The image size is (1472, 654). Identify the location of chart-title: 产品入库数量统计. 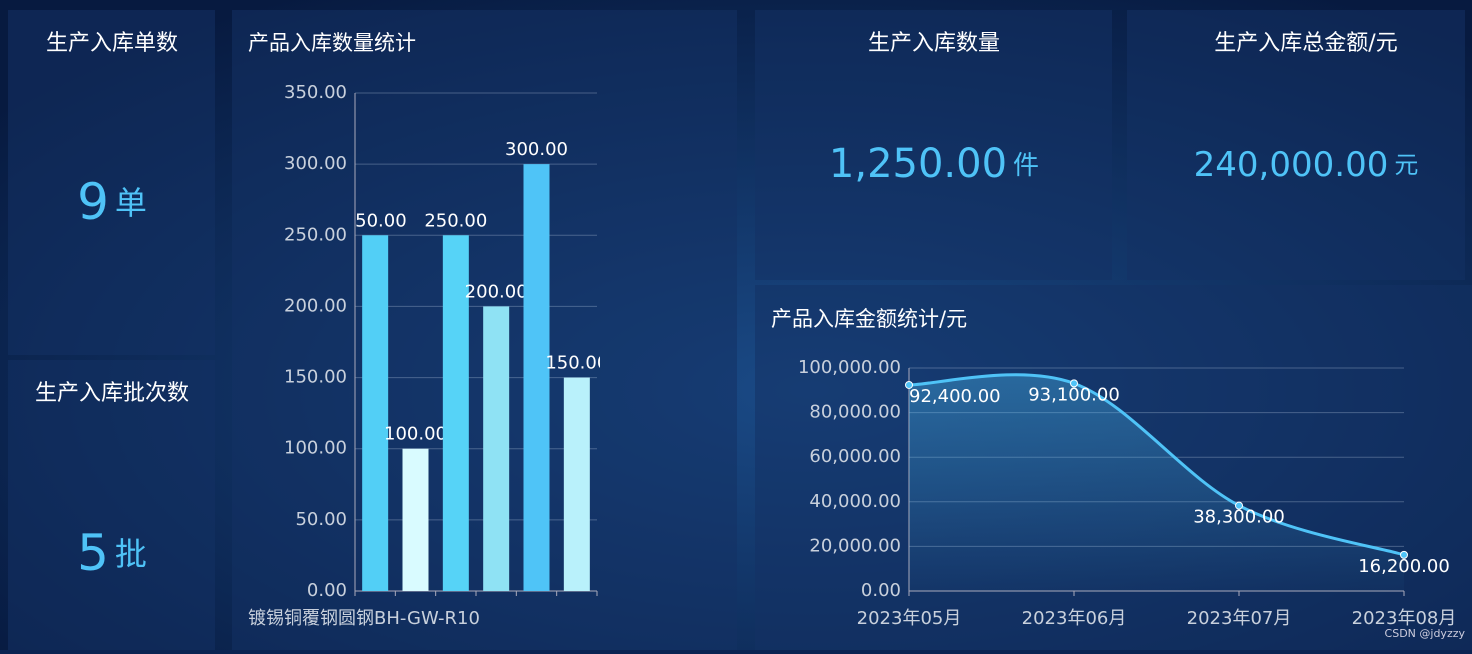
(332, 43).